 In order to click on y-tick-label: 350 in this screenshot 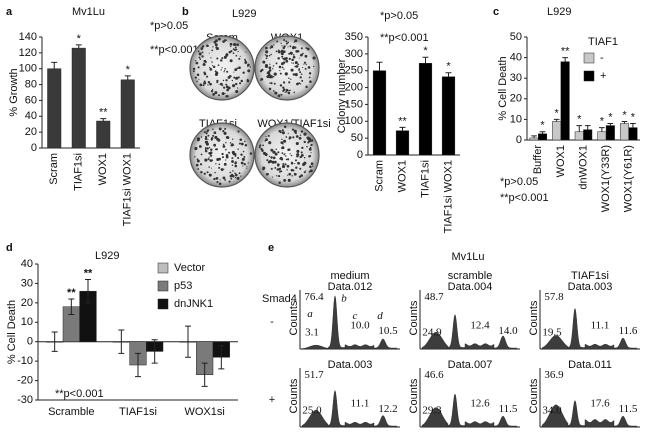, I will do `click(354, 37)`.